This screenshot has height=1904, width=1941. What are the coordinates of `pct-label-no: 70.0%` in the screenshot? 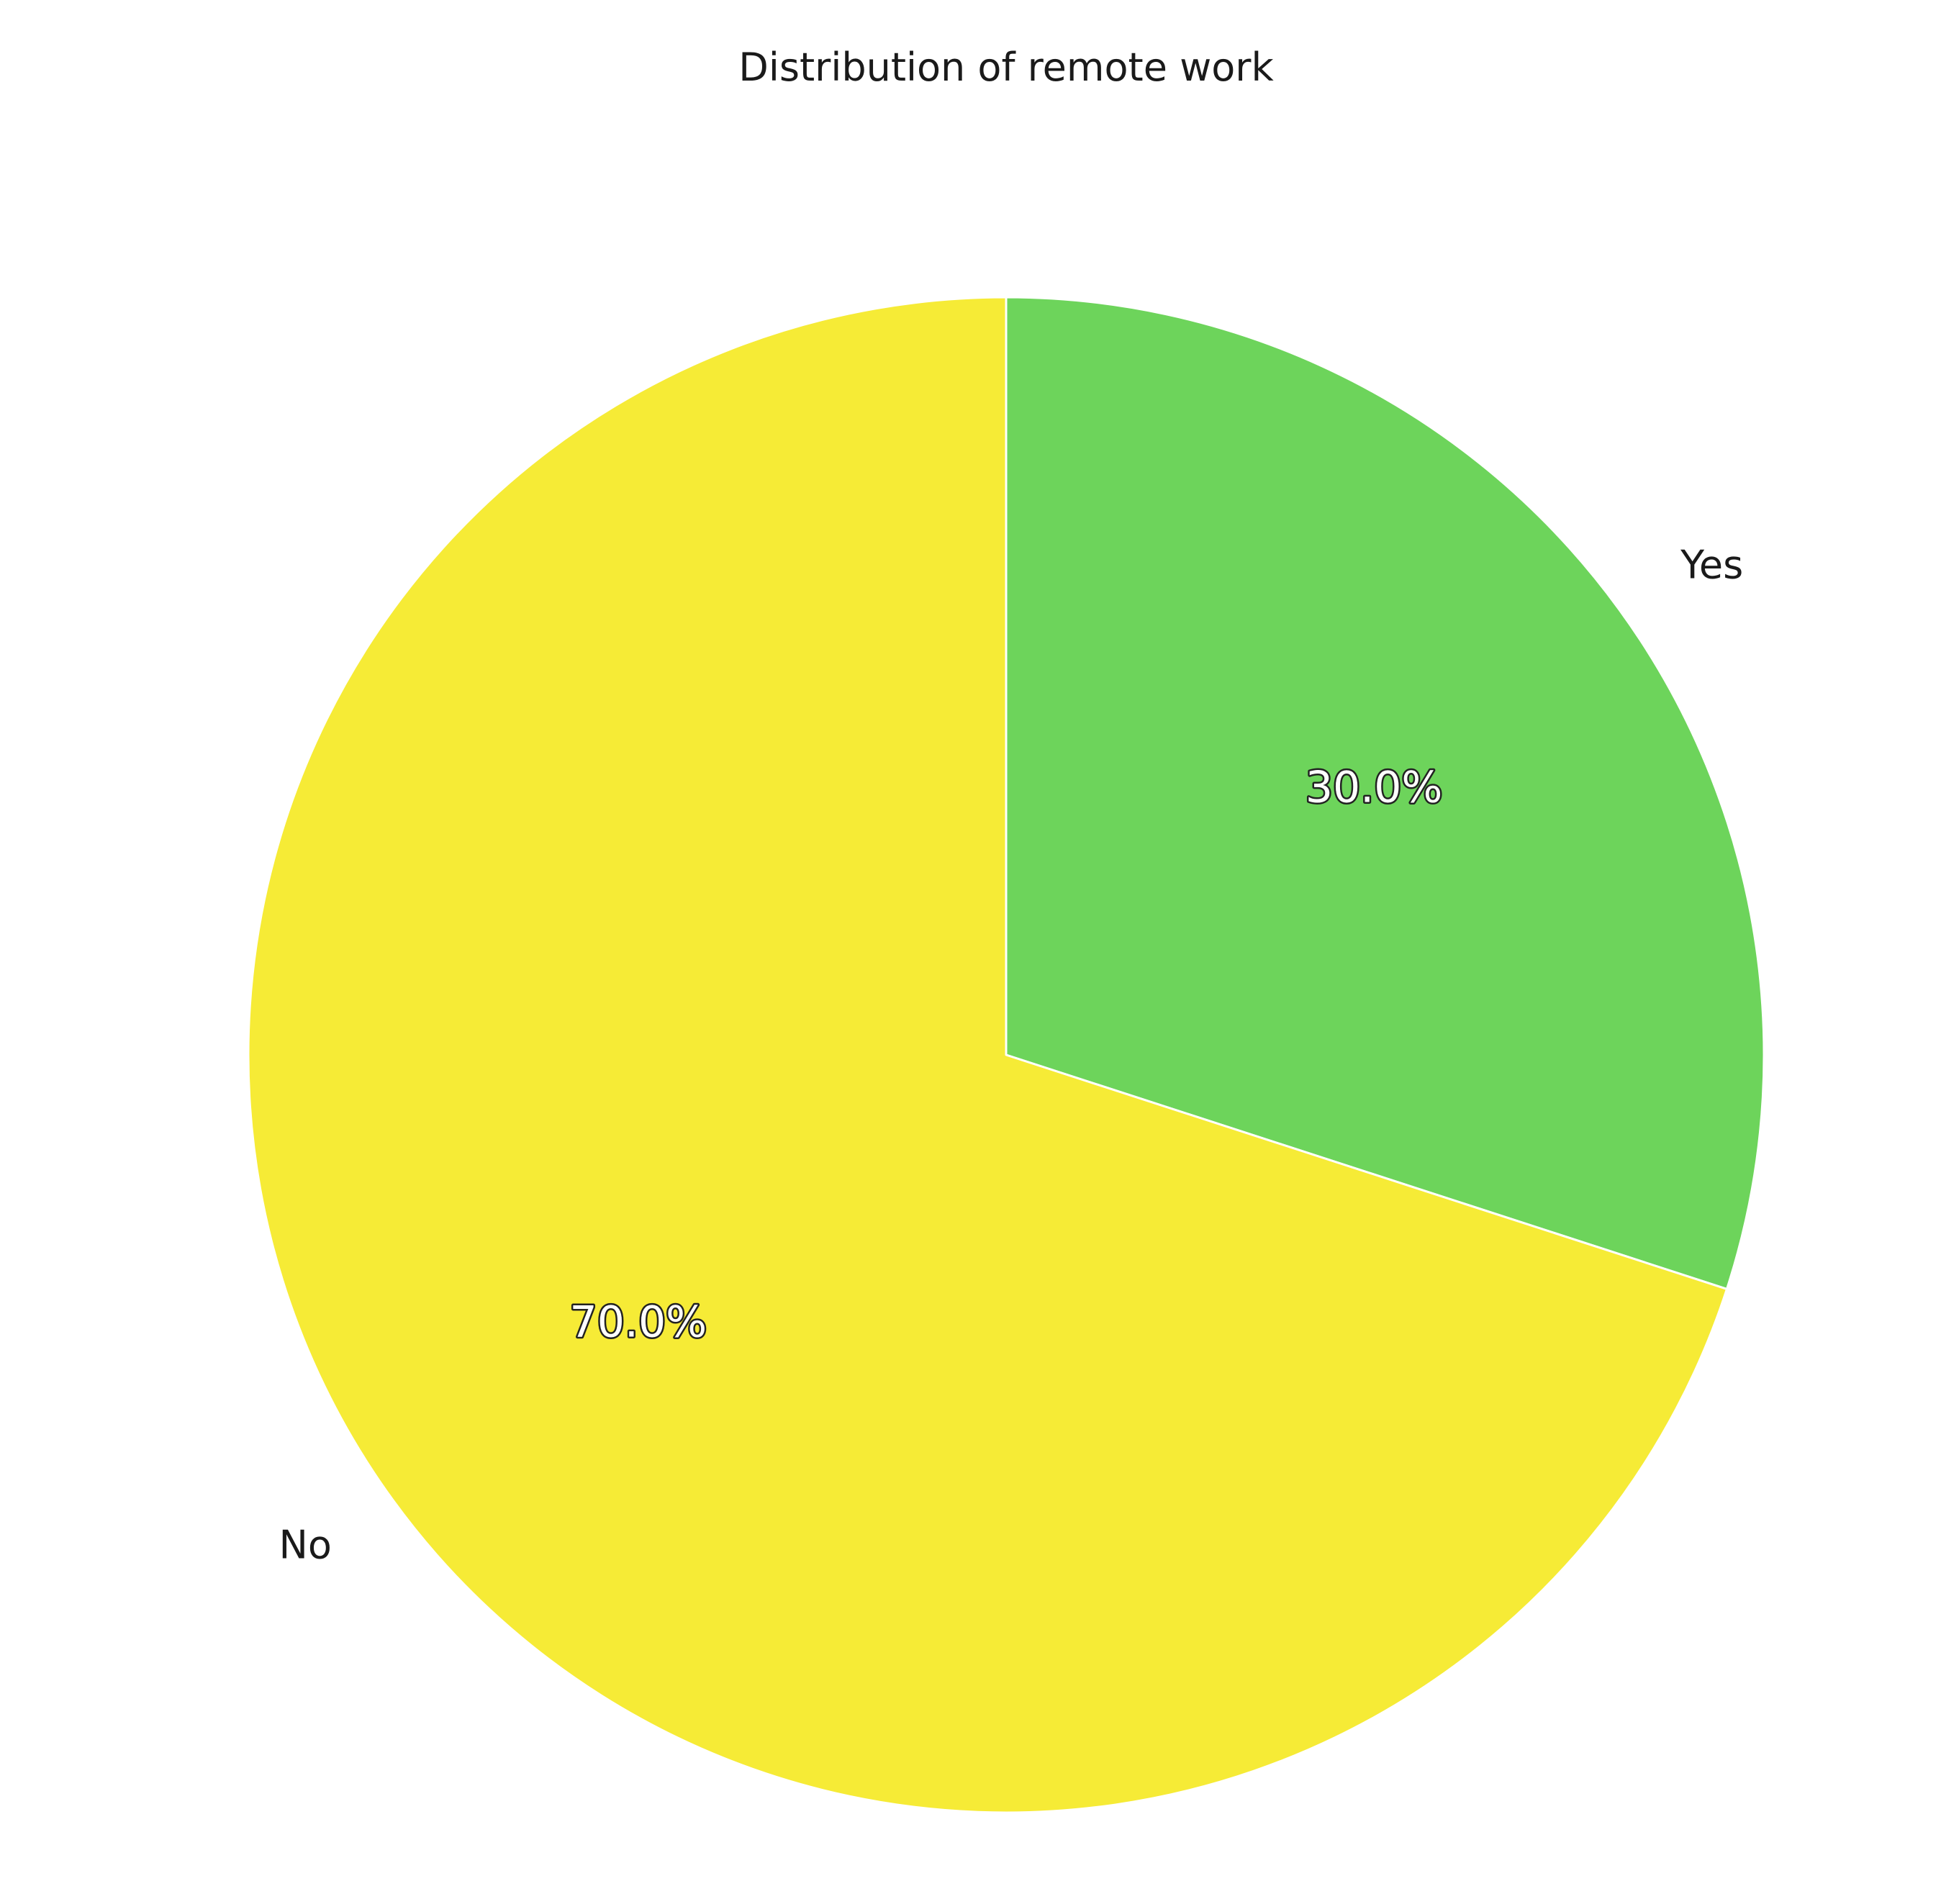 It's located at (638, 1322).